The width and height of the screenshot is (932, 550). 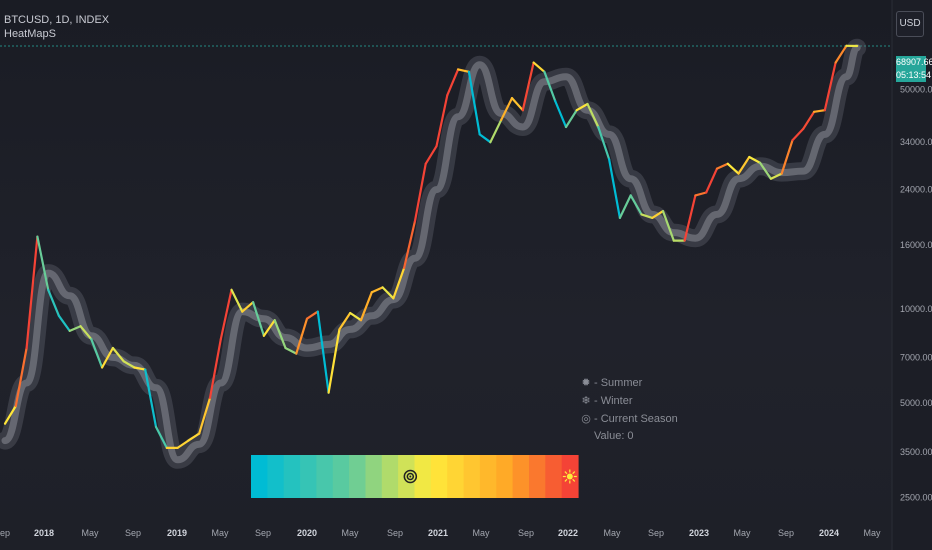 I want to click on y-tick-label: 7000.00, so click(x=916, y=357).